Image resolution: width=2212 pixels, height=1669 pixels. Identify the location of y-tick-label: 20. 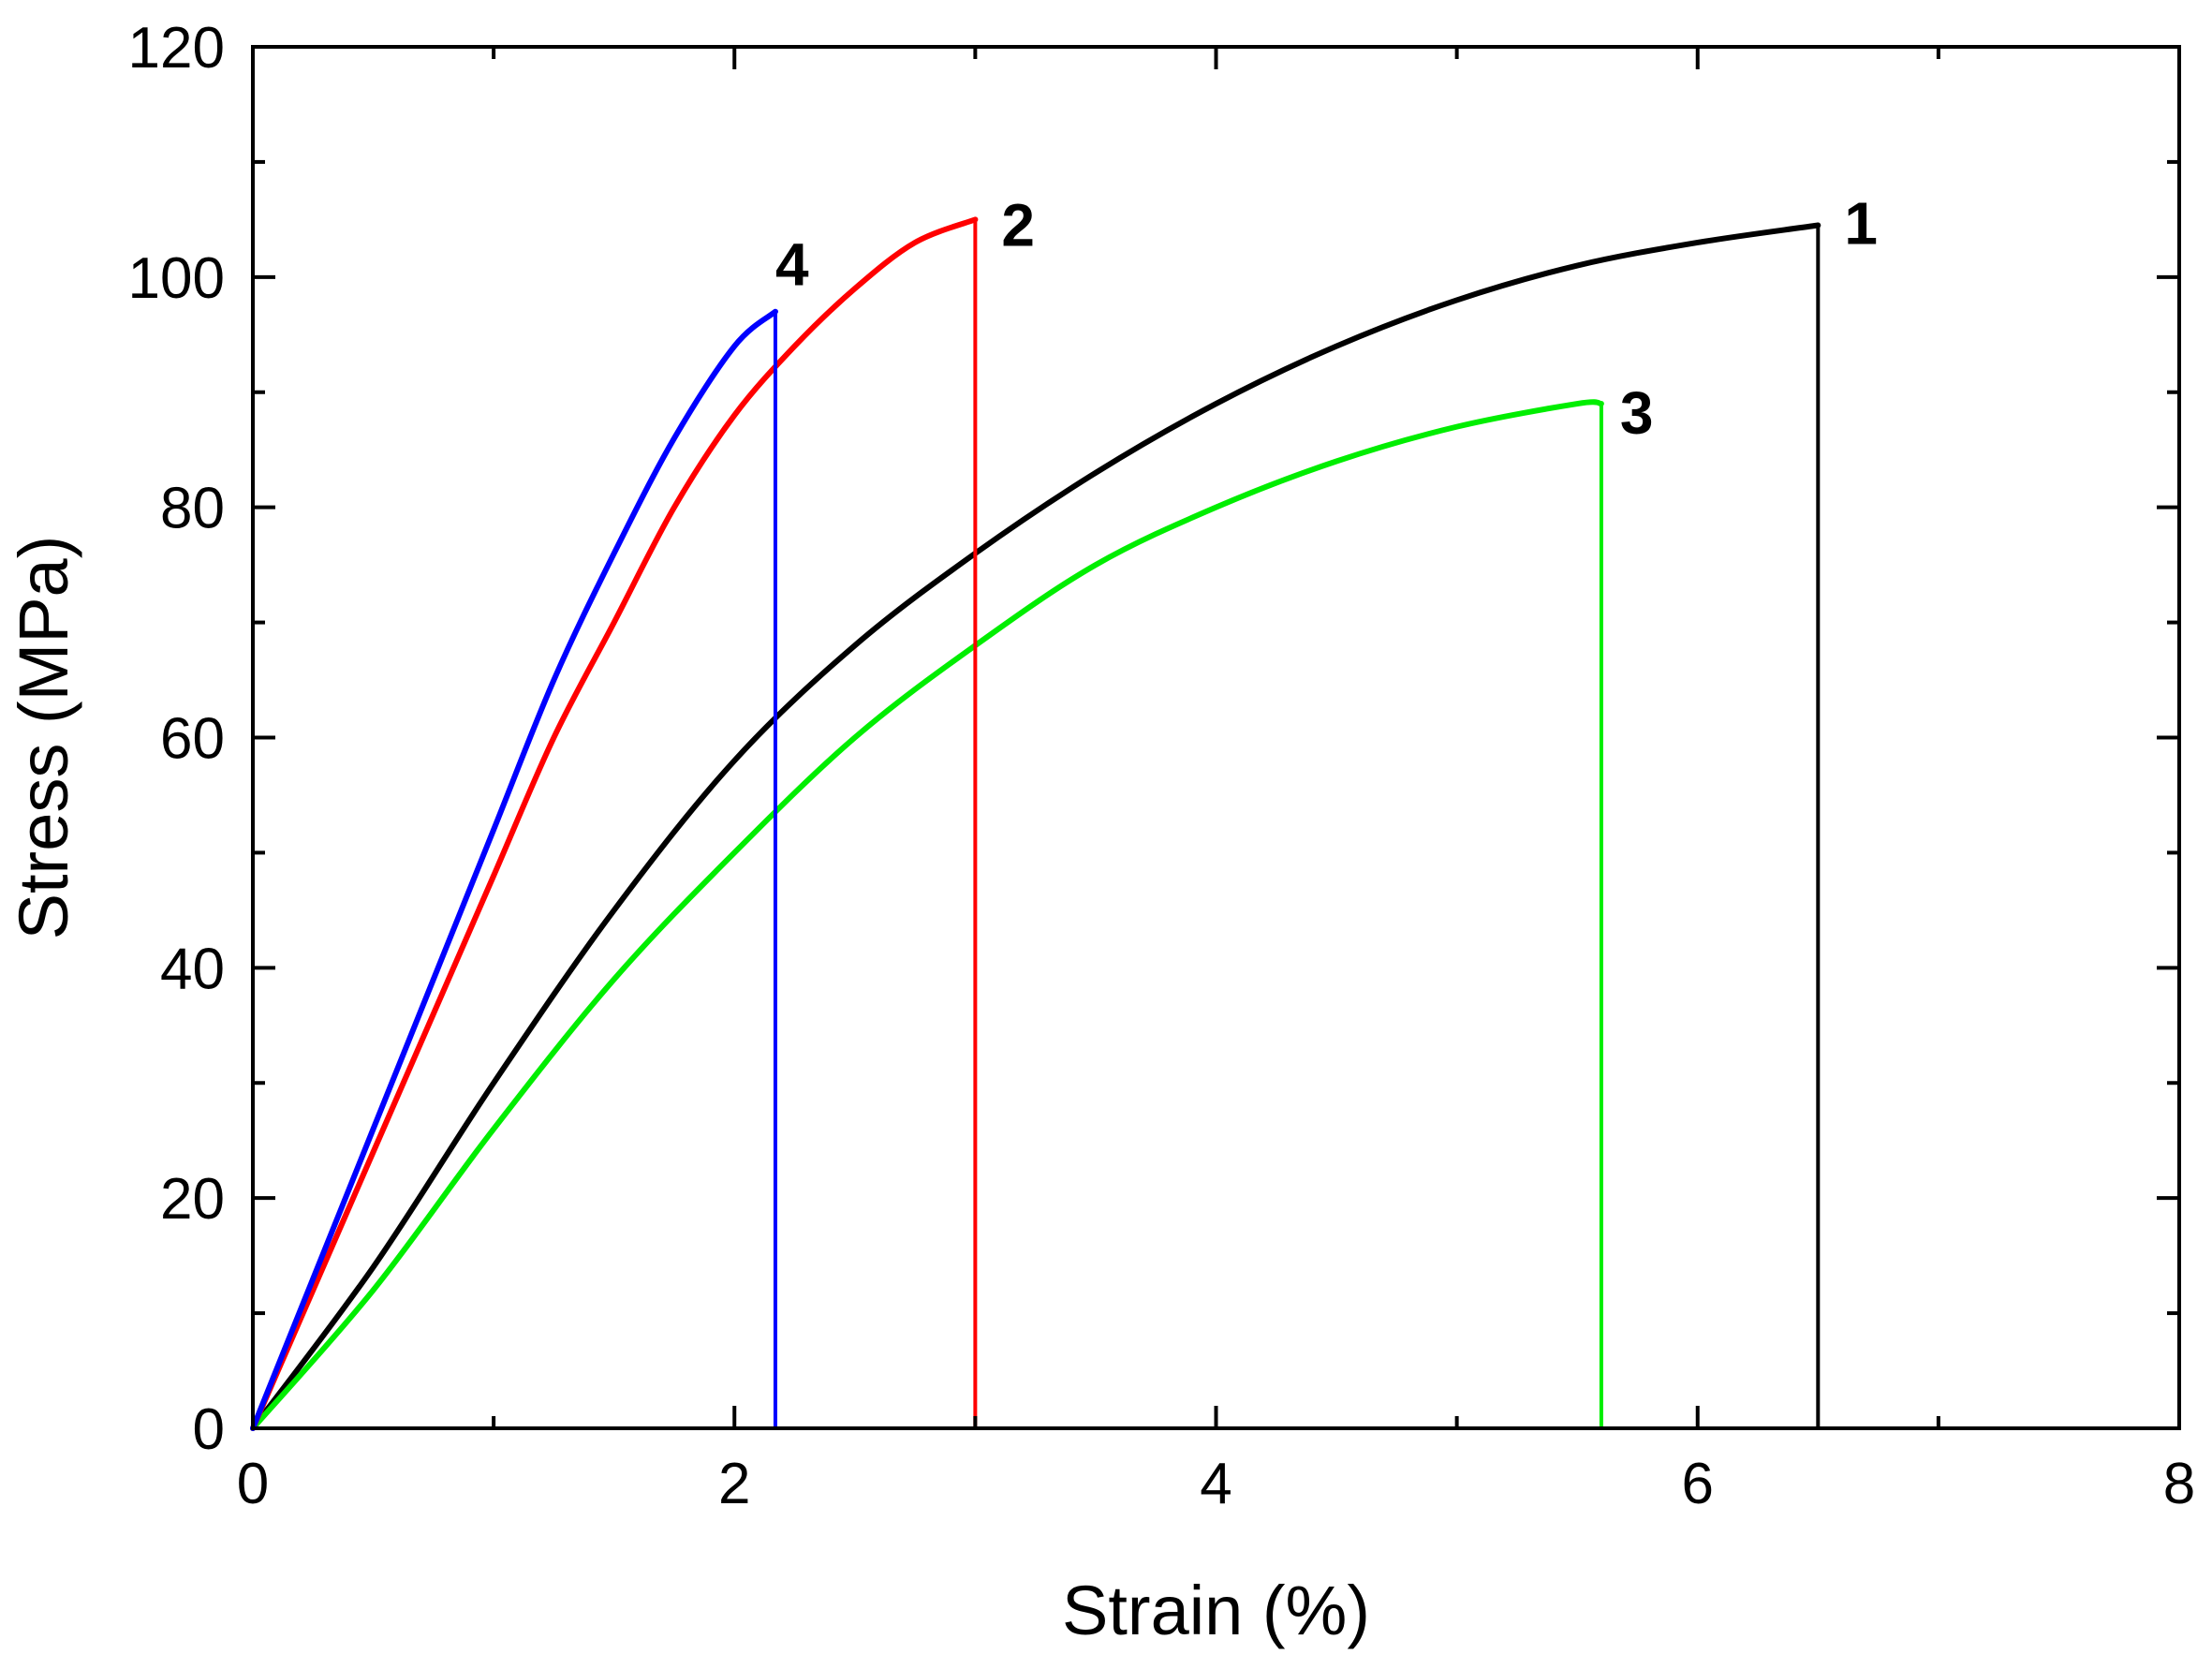
(192, 1199).